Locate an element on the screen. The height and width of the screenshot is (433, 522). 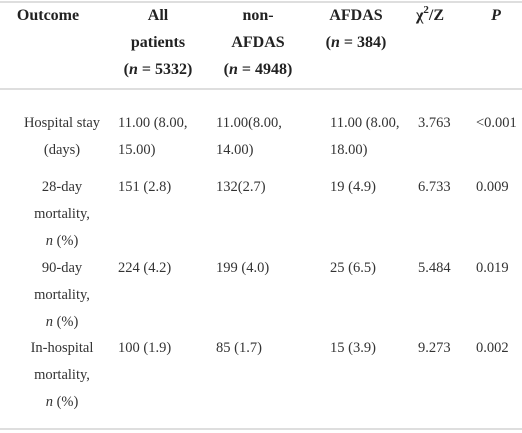
value-cell: 19 (4.9) is located at coordinates (353, 187).